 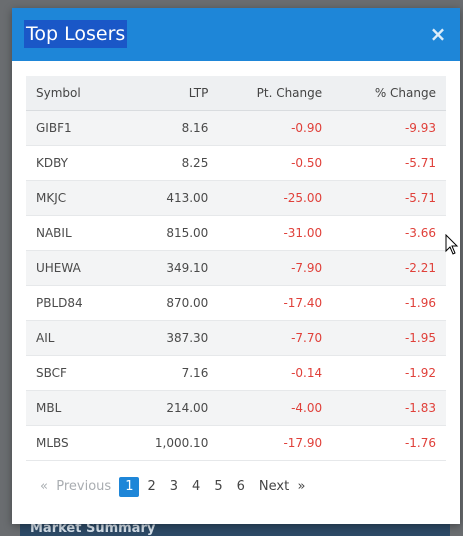 I want to click on symbol-cell: KDBY, so click(x=76, y=163).